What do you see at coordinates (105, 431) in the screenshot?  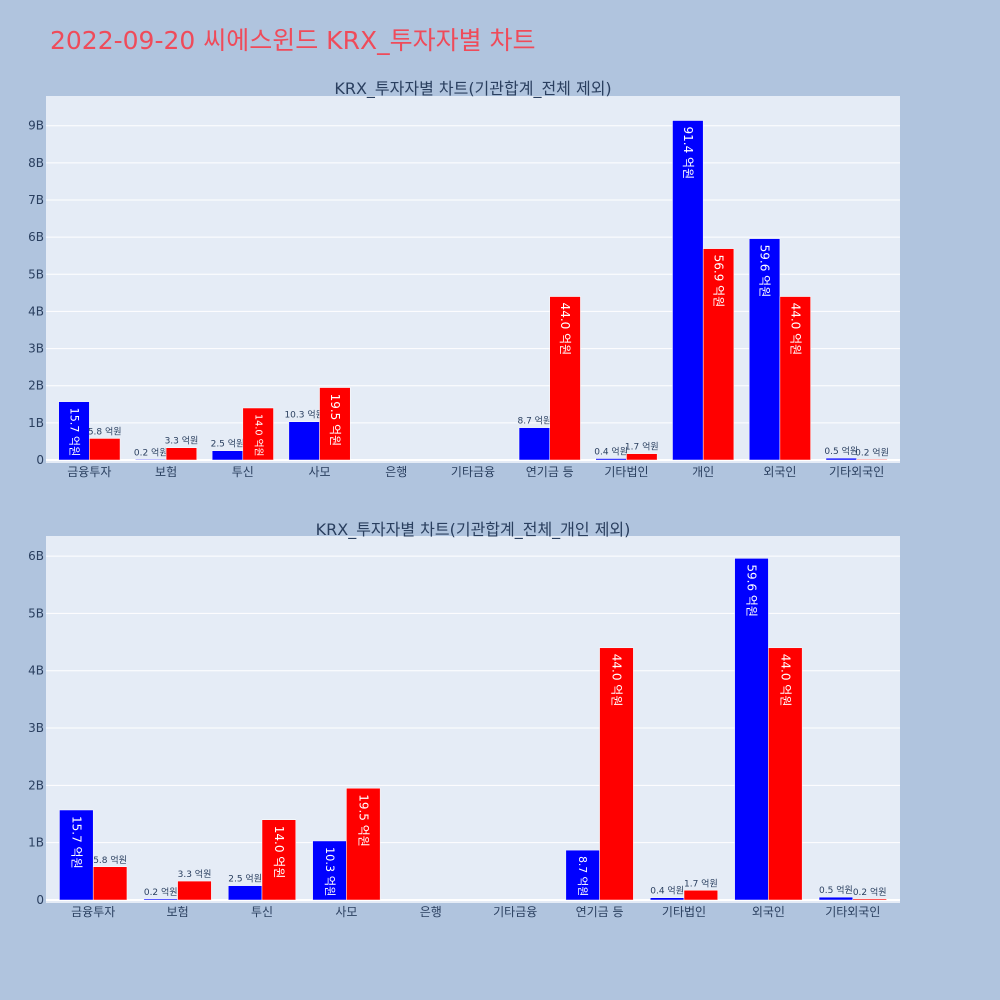 I see `data-label: 5.8 억원` at bounding box center [105, 431].